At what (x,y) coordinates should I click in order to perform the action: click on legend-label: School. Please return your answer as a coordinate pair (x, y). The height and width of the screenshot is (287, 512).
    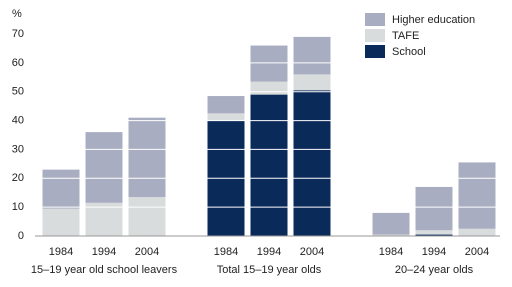
    Looking at the image, I should click on (409, 52).